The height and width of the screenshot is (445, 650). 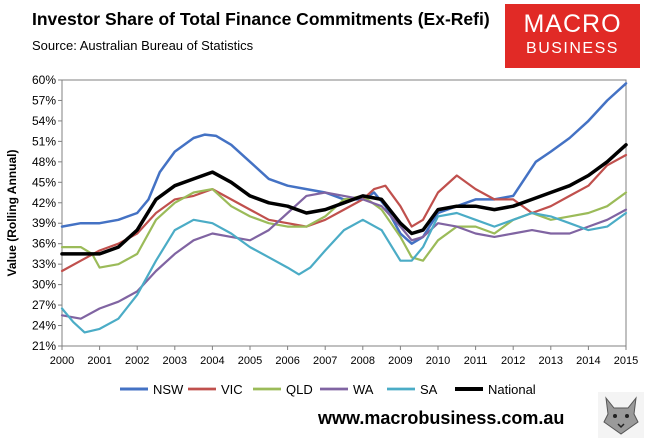 What do you see at coordinates (44, 121) in the screenshot?
I see `y-tick-label: 54%` at bounding box center [44, 121].